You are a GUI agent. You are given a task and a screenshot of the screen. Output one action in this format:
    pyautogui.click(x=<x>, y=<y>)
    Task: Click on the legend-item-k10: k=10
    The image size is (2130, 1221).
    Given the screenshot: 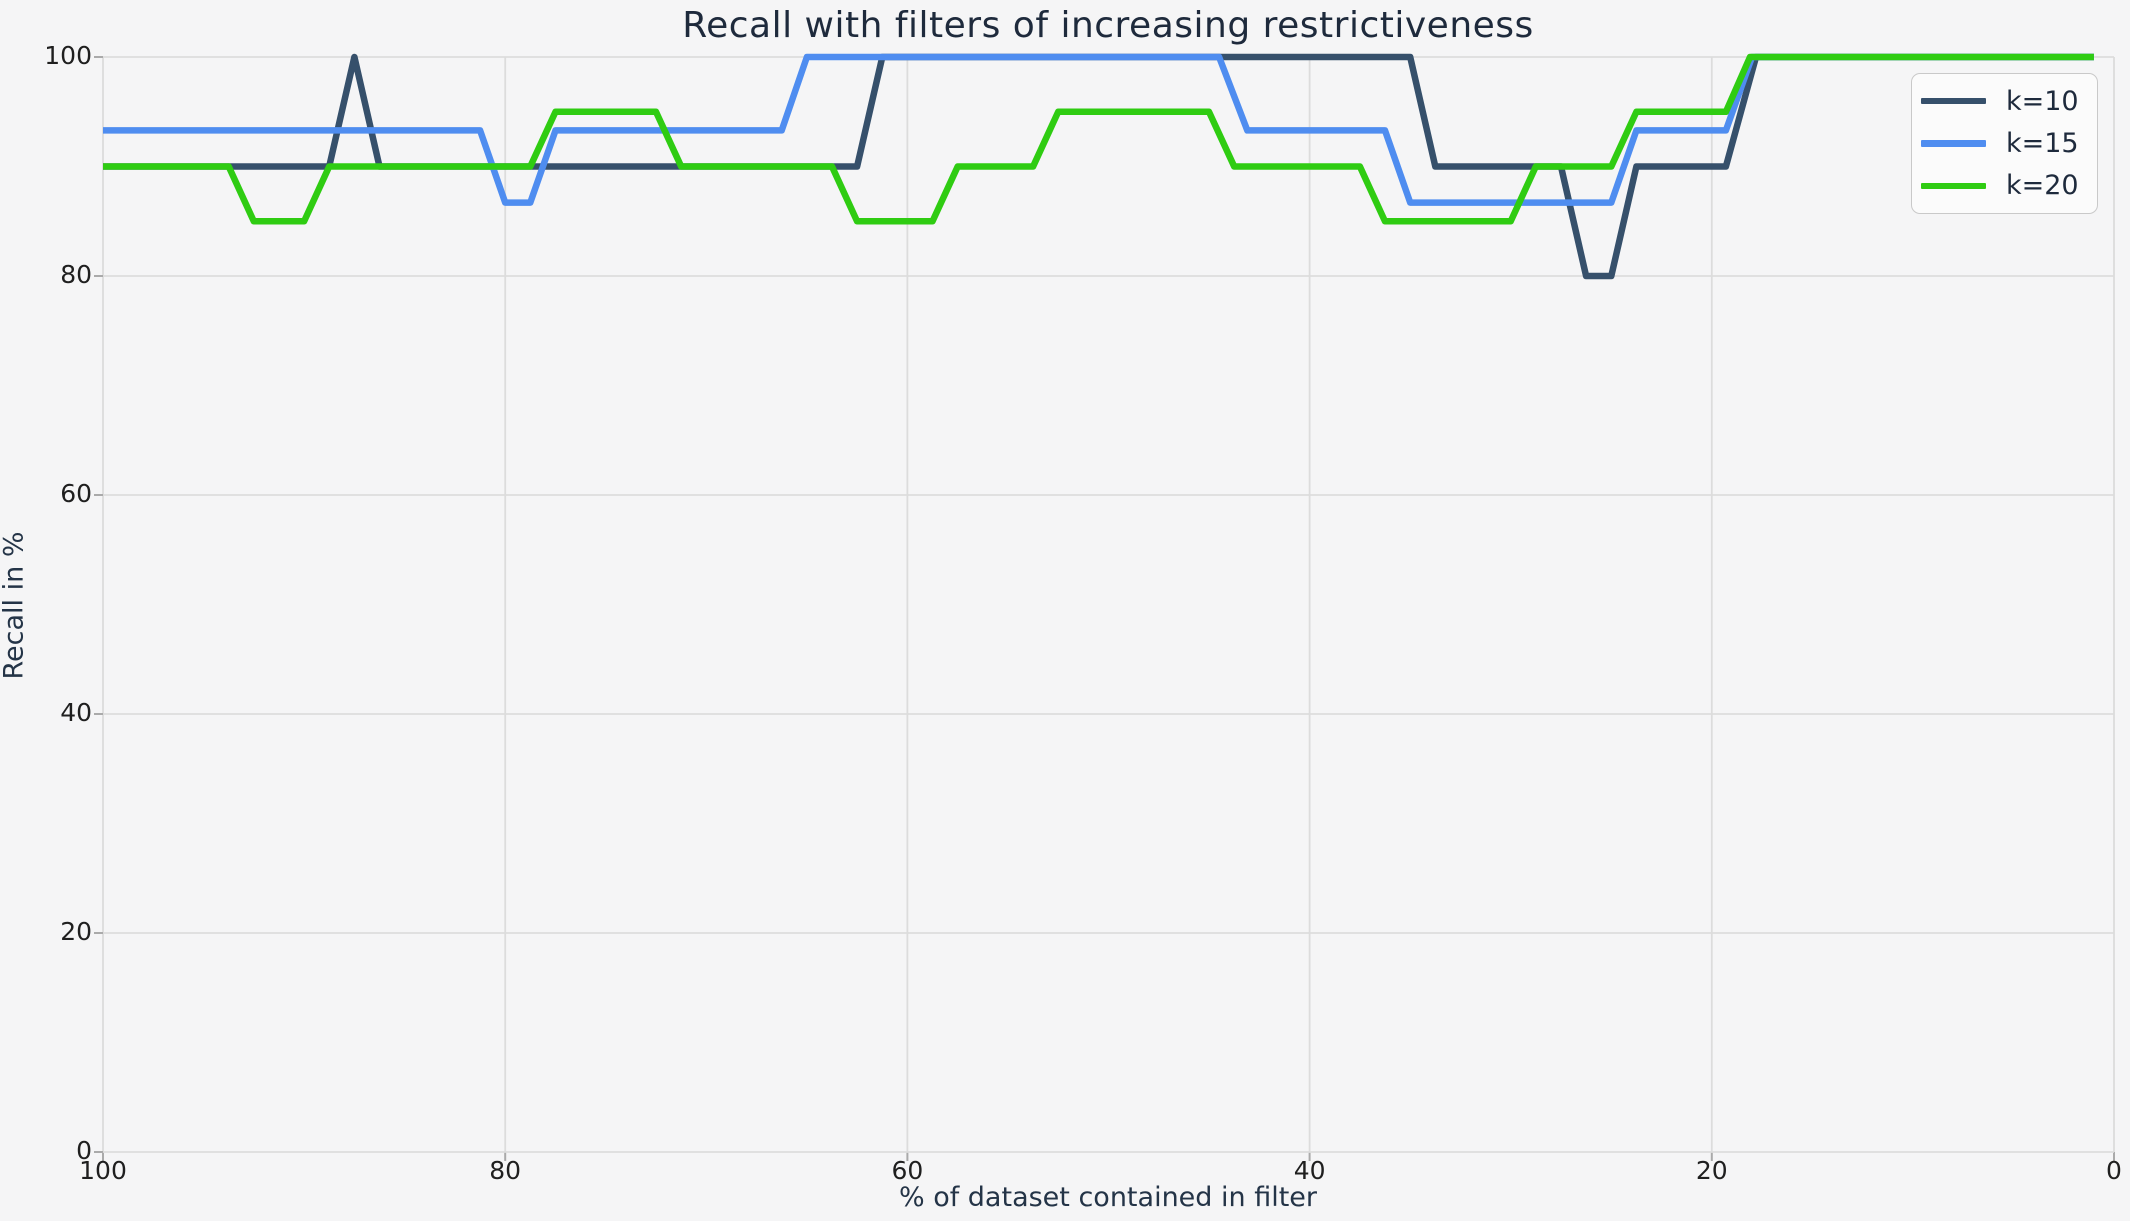 What is the action you would take?
    pyautogui.click(x=2004, y=101)
    